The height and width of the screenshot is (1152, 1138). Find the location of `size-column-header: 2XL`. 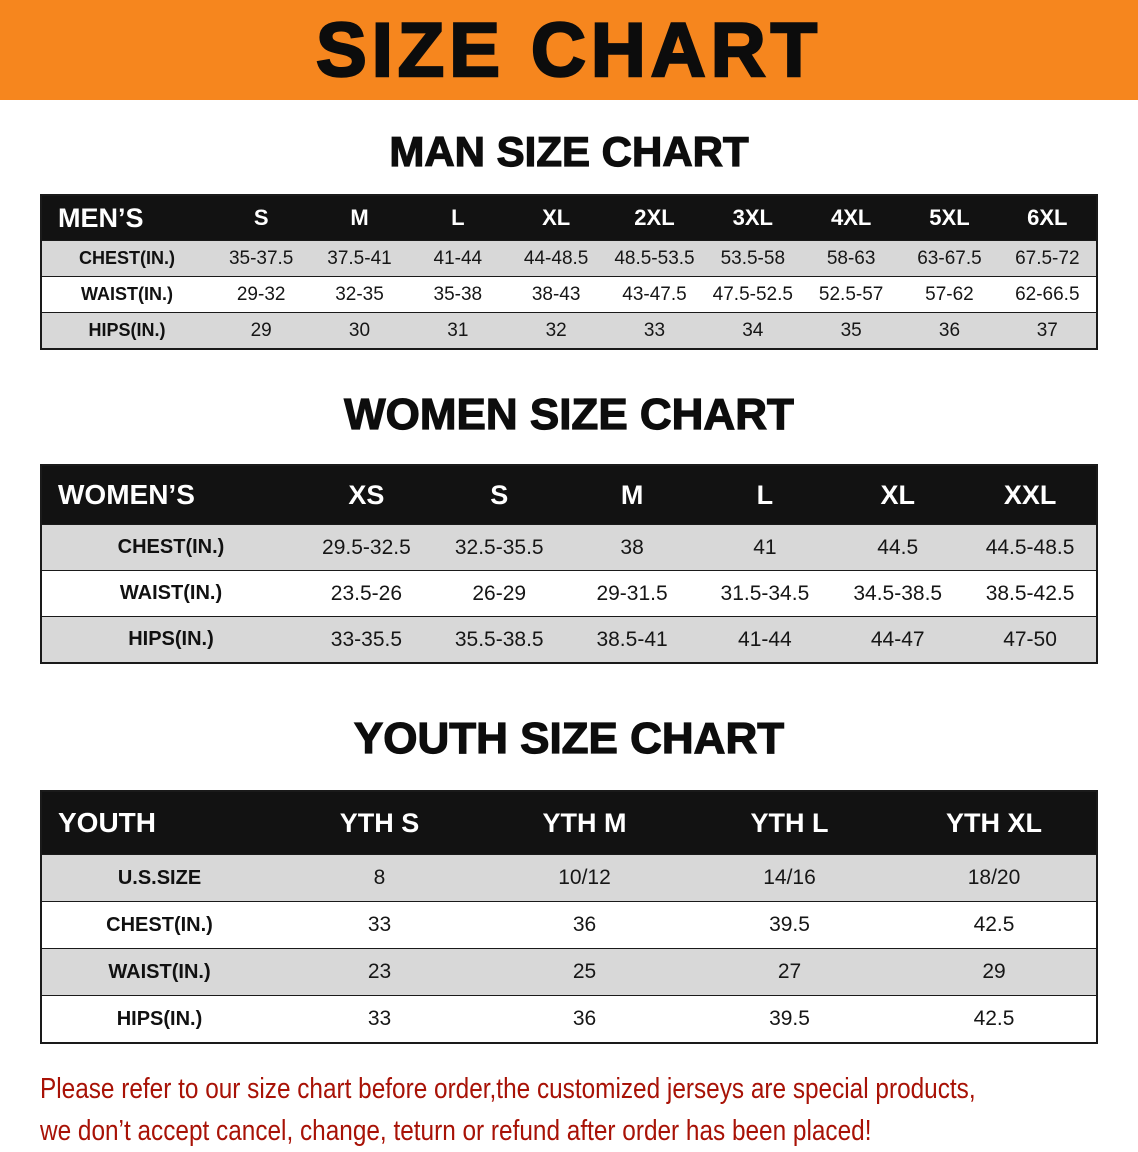

size-column-header: 2XL is located at coordinates (654, 218).